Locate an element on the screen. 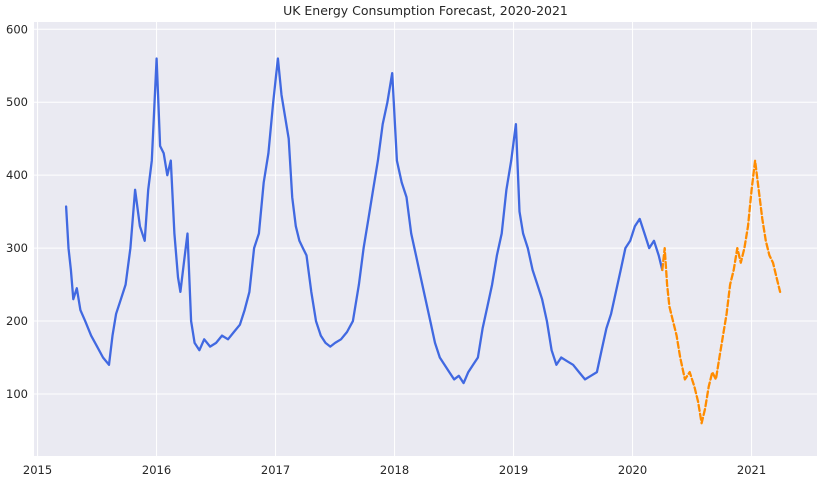  y-tick-label: 200 is located at coordinates (17, 321).